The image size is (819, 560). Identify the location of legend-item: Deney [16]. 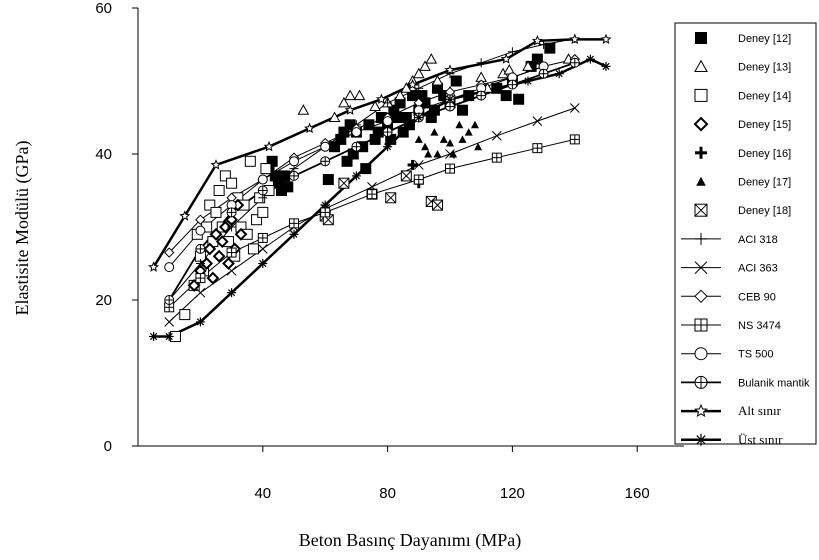
(743, 153).